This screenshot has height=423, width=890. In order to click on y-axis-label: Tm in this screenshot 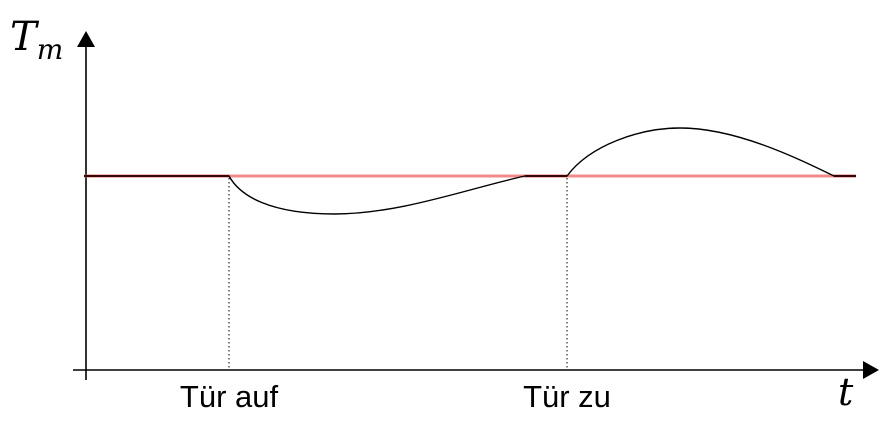, I will do `click(36, 40)`.